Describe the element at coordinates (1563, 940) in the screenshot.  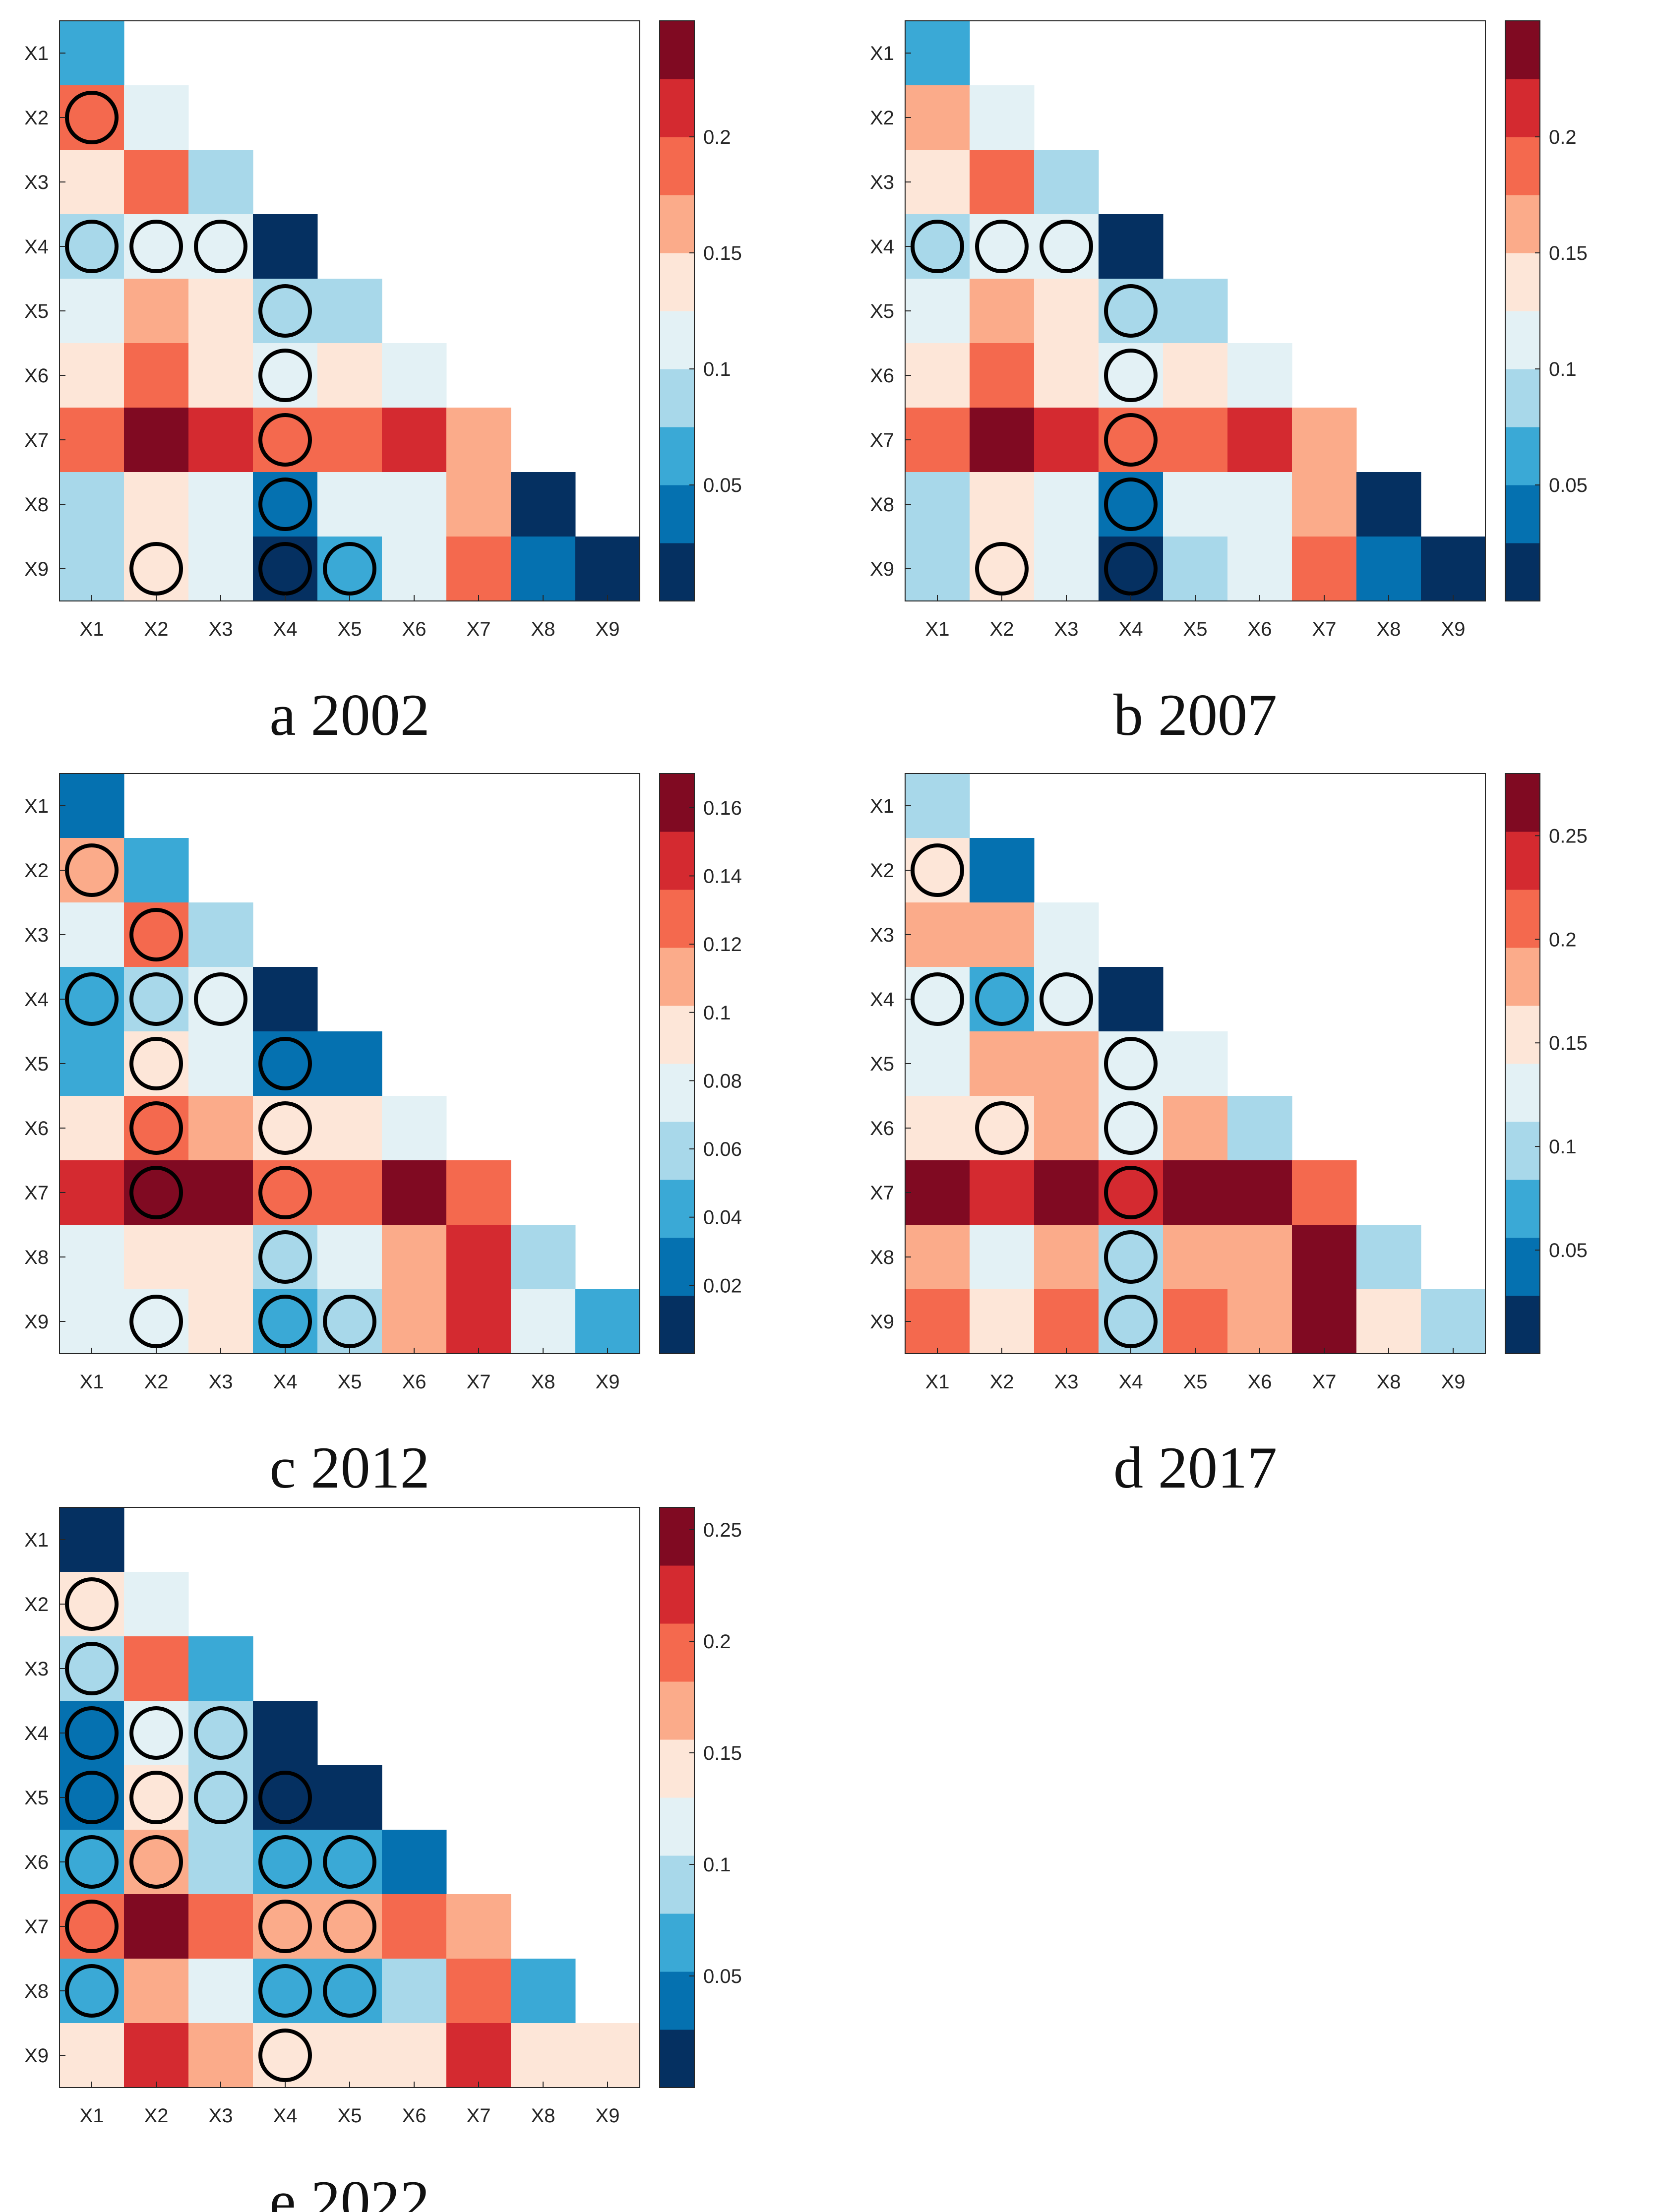
I see `colorbar-tick-label: 0.2` at that location.